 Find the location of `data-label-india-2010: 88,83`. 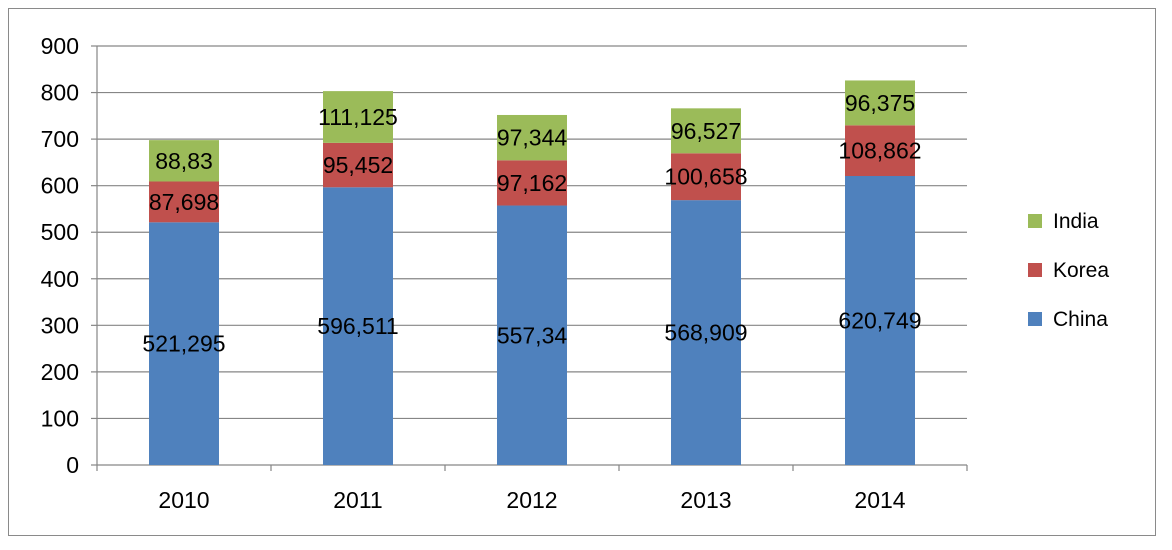

data-label-india-2010: 88,83 is located at coordinates (184, 161).